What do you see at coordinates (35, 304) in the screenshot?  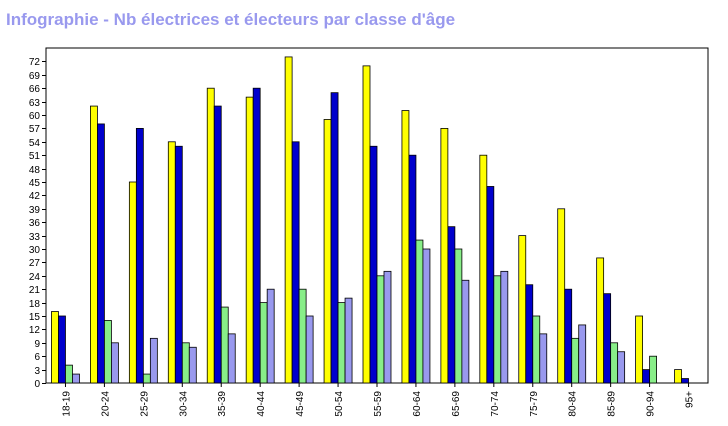 I see `y-tick-label: 18` at bounding box center [35, 304].